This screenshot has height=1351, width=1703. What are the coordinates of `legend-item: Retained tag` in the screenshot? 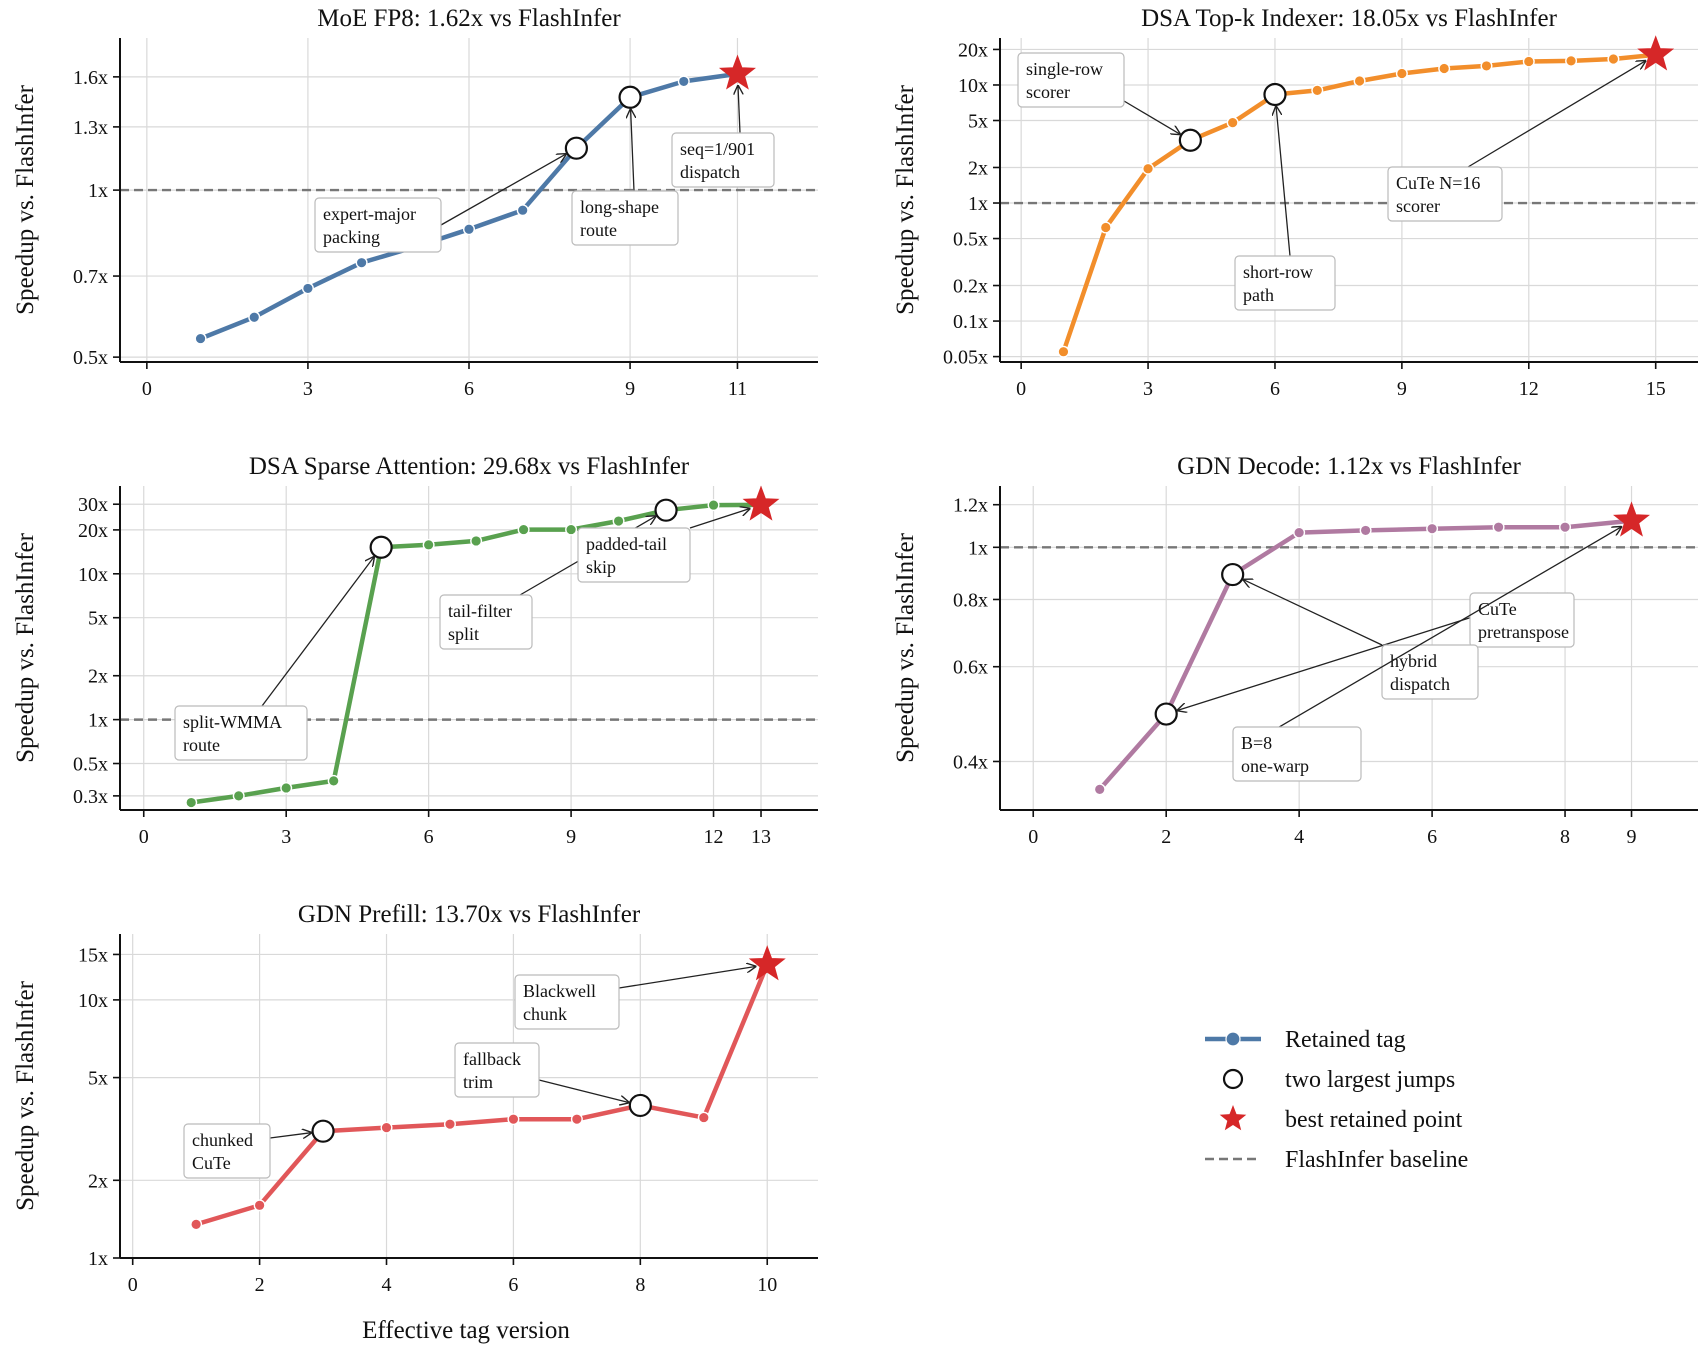 It's located at (1305, 1040).